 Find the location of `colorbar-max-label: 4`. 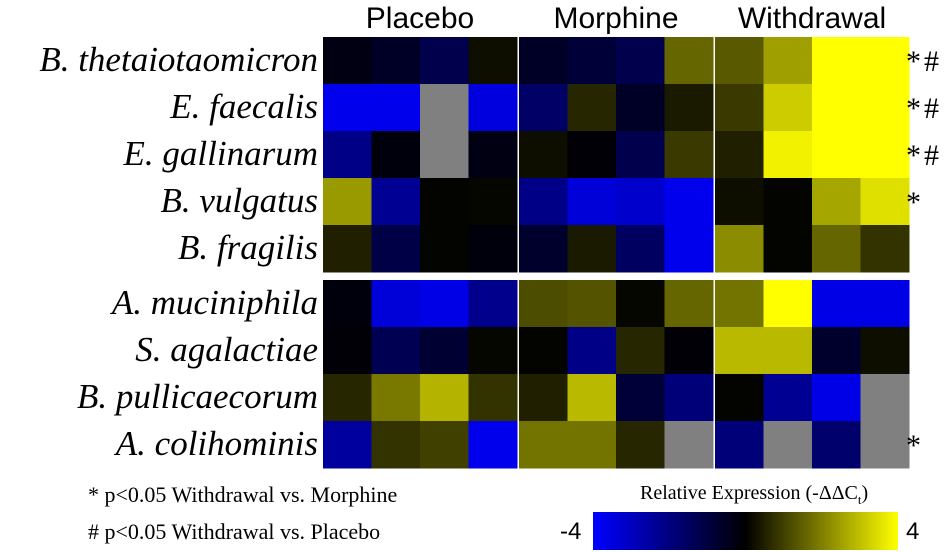

colorbar-max-label: 4 is located at coordinates (913, 531).